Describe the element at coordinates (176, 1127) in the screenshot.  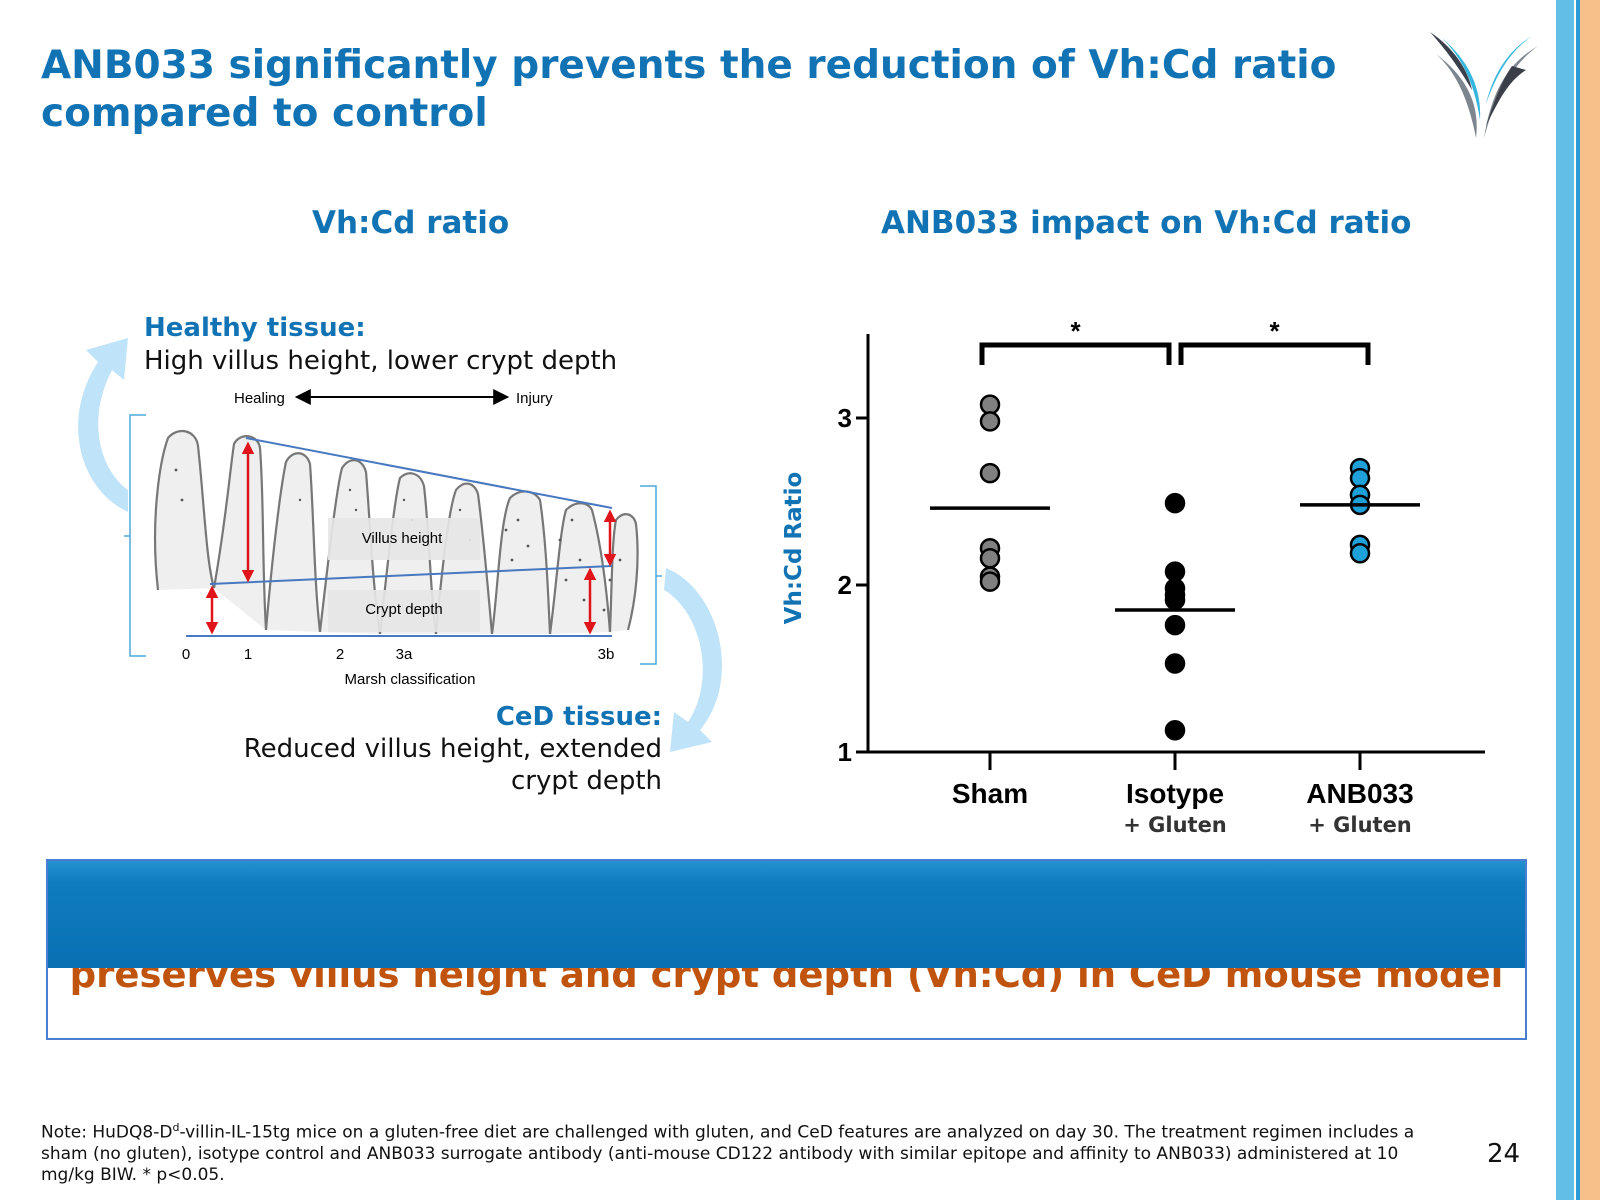
I see `footnote-superscript: d` at that location.